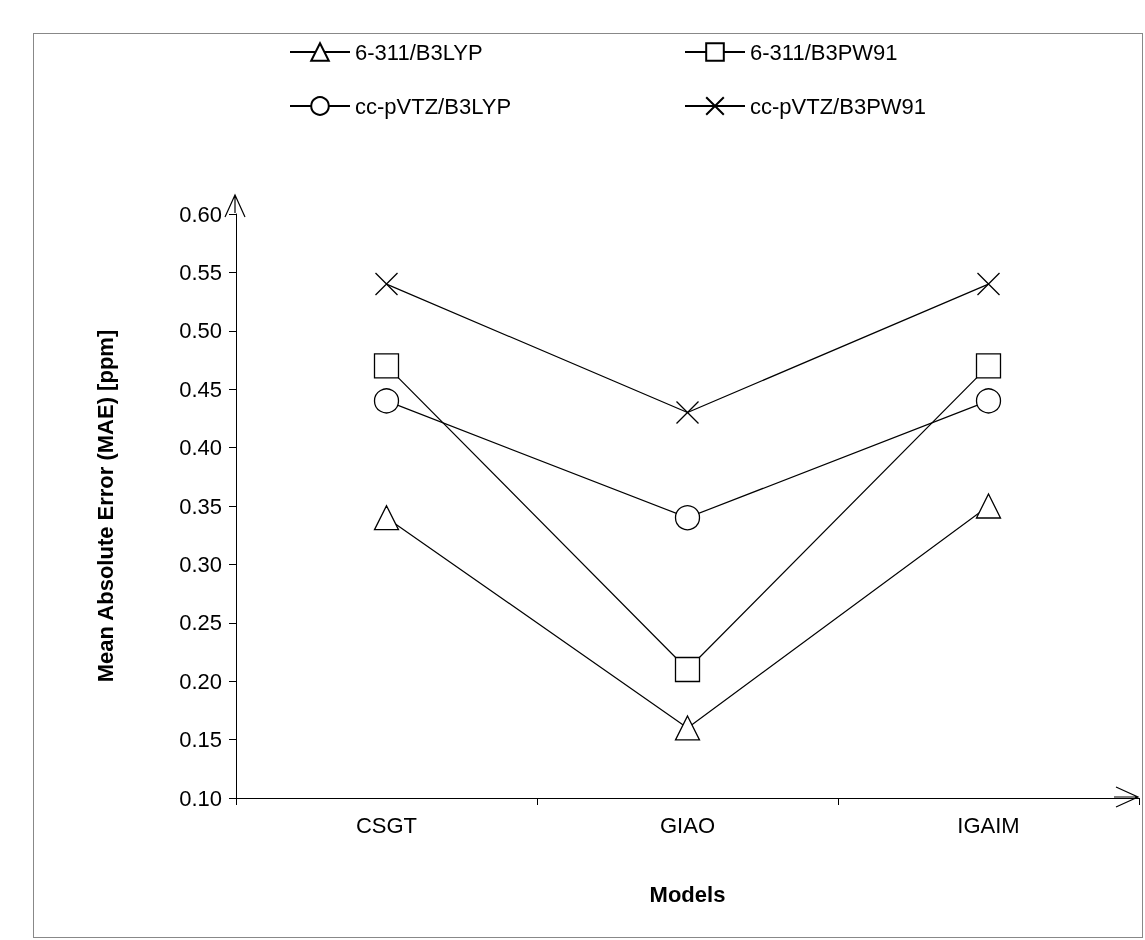 This screenshot has width=1145, height=940. I want to click on y-tick-label: 0.15, so click(200, 740).